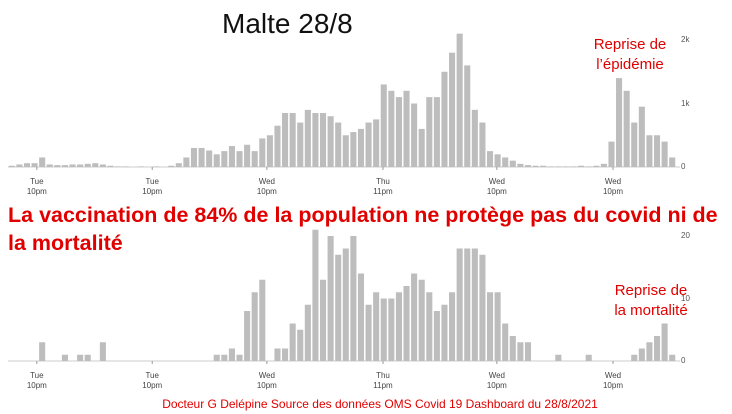  Describe the element at coordinates (630, 54) in the screenshot. I see `annotation: Reprise de l’épidémie` at that location.